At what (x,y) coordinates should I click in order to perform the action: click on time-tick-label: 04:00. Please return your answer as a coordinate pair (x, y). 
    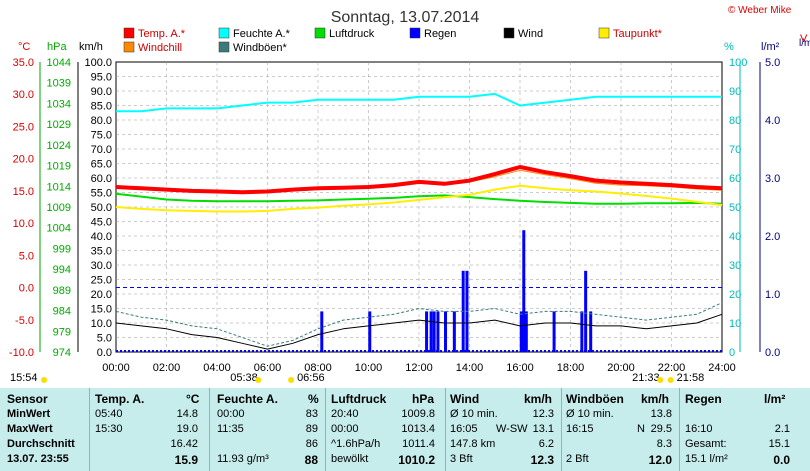
    Looking at the image, I should click on (217, 368).